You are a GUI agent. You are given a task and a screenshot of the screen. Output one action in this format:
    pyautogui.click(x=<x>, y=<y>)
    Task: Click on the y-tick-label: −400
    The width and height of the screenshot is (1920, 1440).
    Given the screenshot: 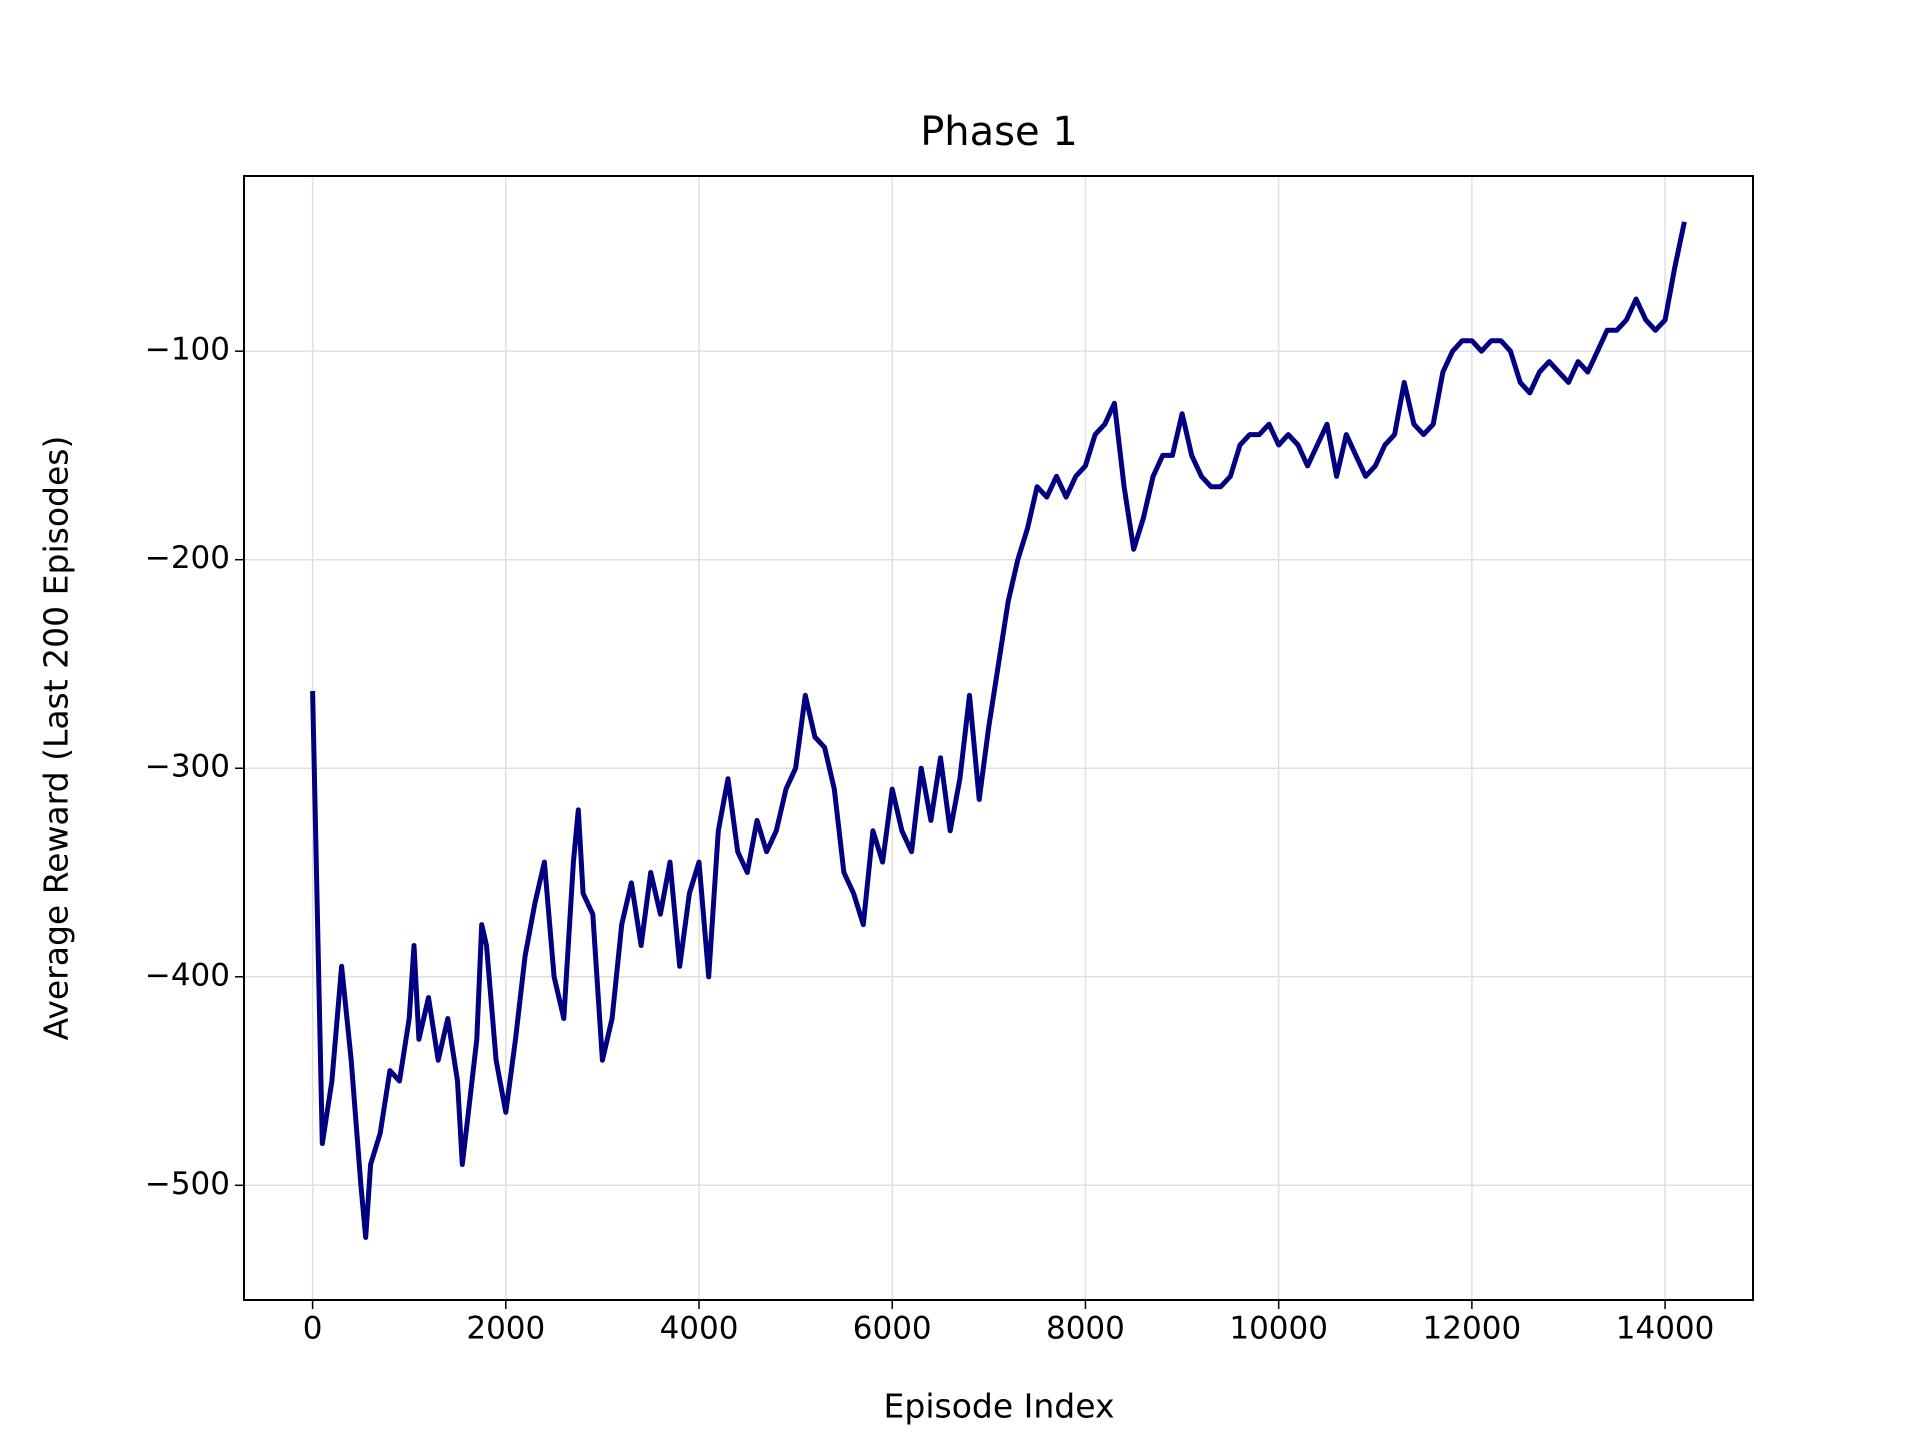 What is the action you would take?
    pyautogui.click(x=187, y=975)
    